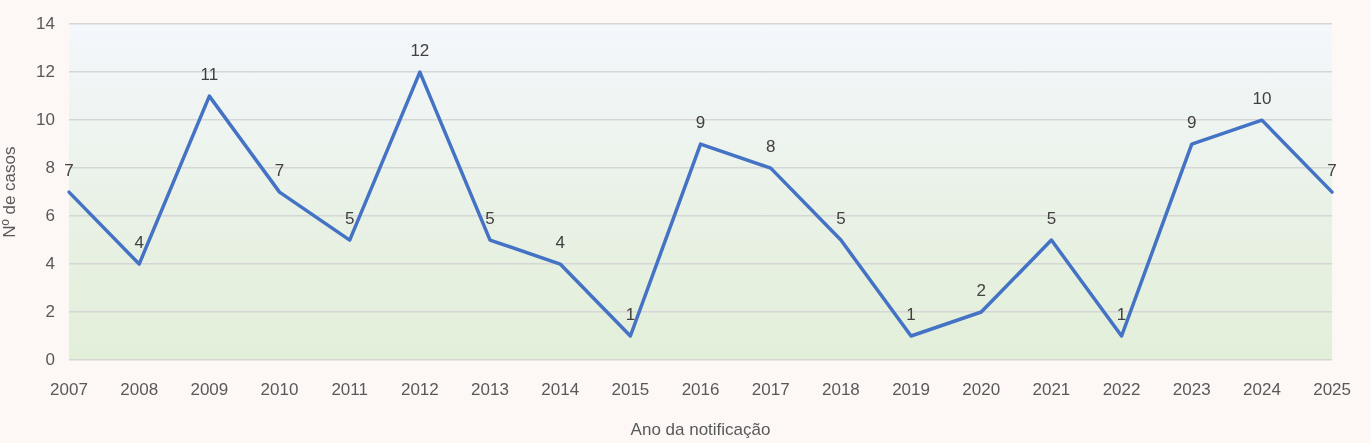  Describe the element at coordinates (1121, 389) in the screenshot. I see `x-tick-label: 2022` at that location.